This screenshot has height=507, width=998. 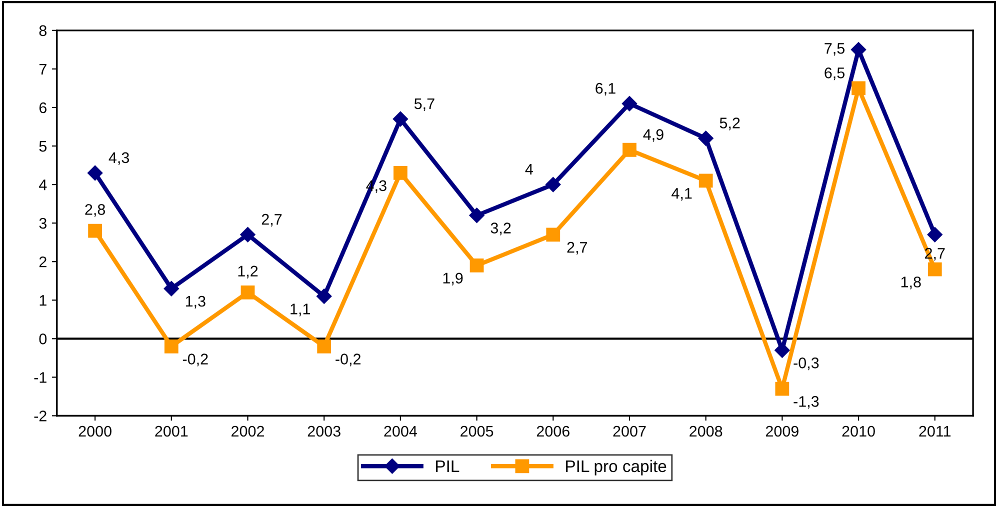 I want to click on legend-label: PIL pro capite, so click(x=616, y=468).